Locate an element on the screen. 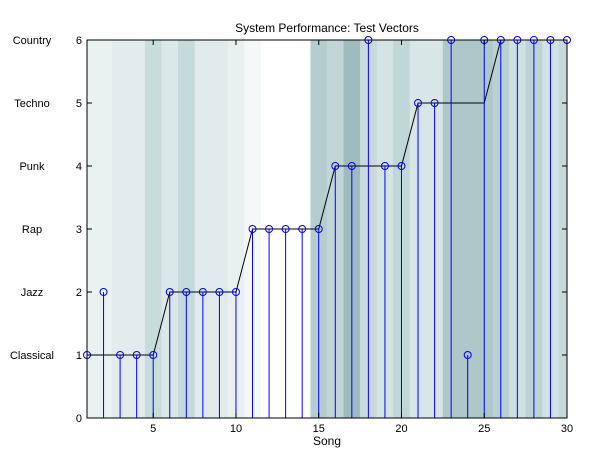 The width and height of the screenshot is (600, 461). y-tick-label-3: 3 is located at coordinates (79, 230).